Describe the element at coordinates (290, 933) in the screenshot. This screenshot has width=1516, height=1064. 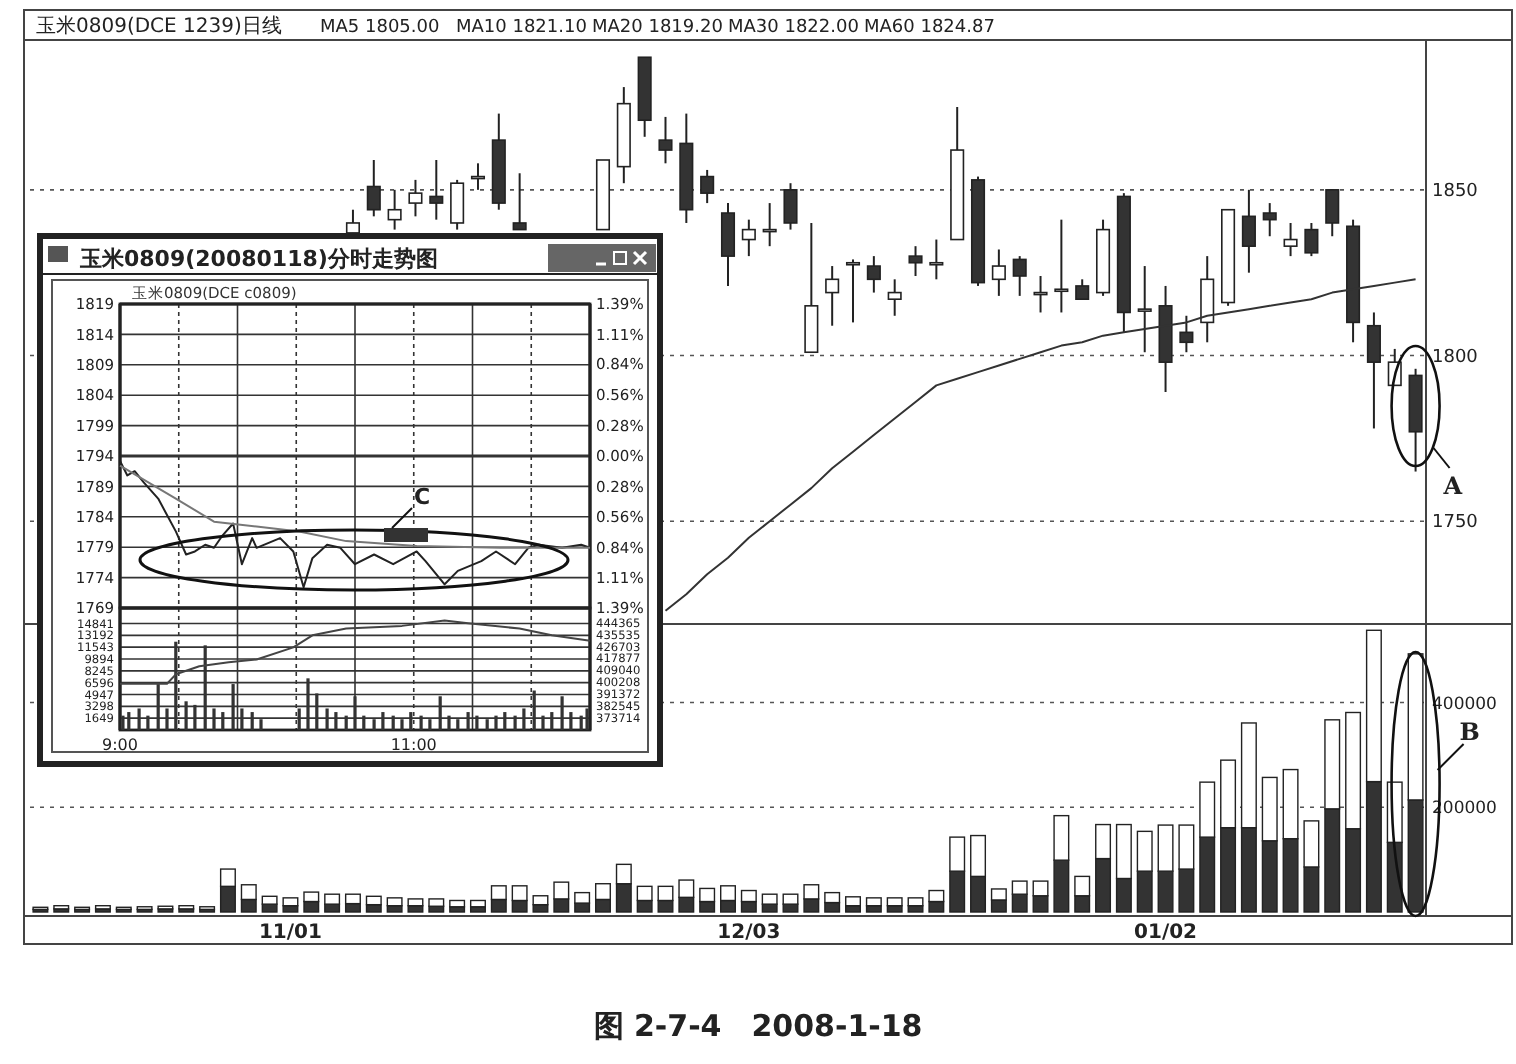
I see `x-tick-label: 11/01` at that location.